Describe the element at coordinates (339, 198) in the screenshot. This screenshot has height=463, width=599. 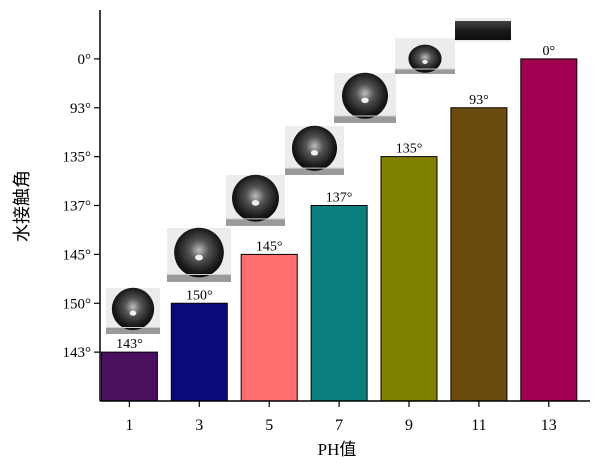
I see `data-label: 137°` at that location.